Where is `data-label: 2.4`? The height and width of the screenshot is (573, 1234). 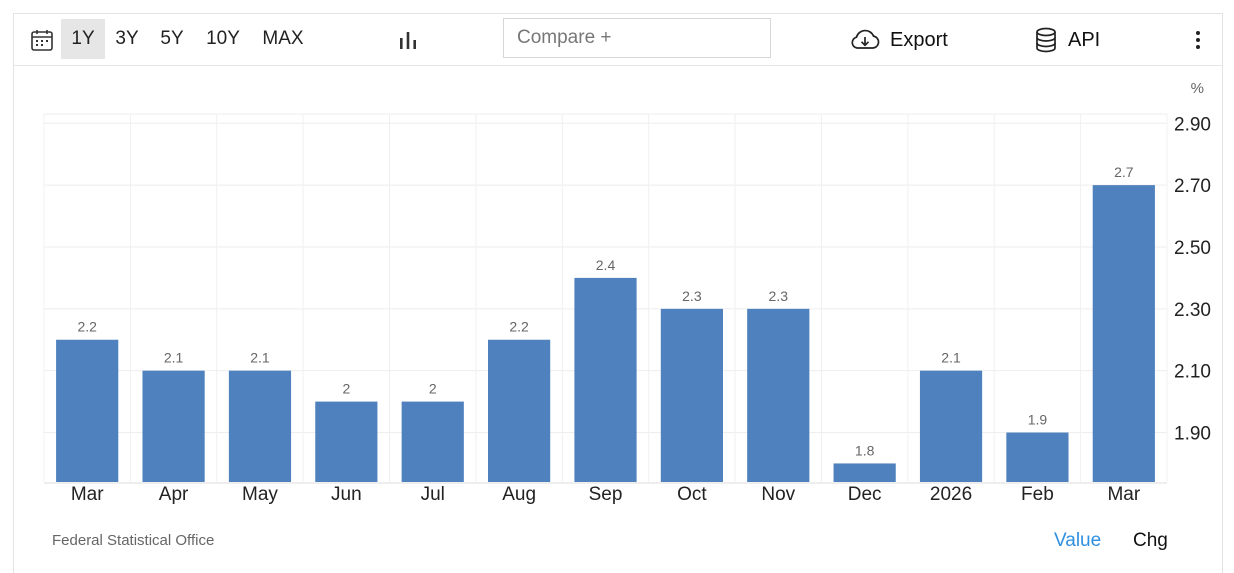
data-label: 2.4 is located at coordinates (606, 265).